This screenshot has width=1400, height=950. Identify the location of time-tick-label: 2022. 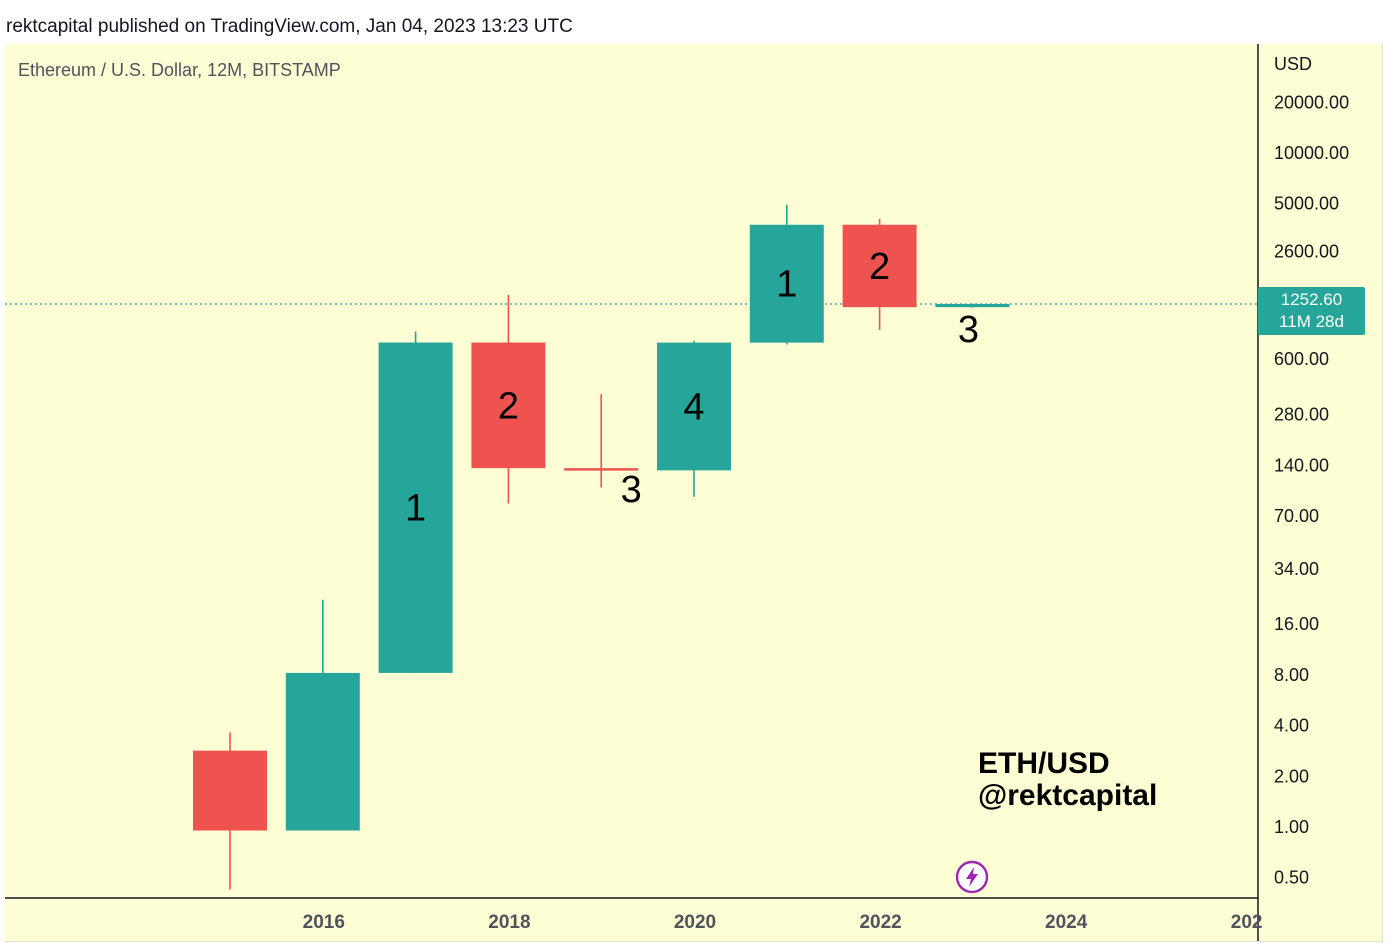
(880, 922).